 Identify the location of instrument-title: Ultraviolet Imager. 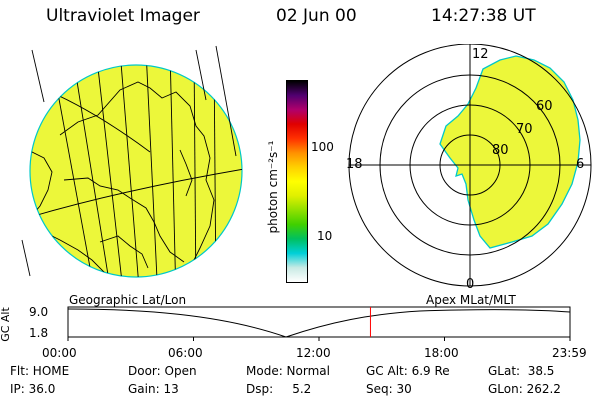
(123, 16).